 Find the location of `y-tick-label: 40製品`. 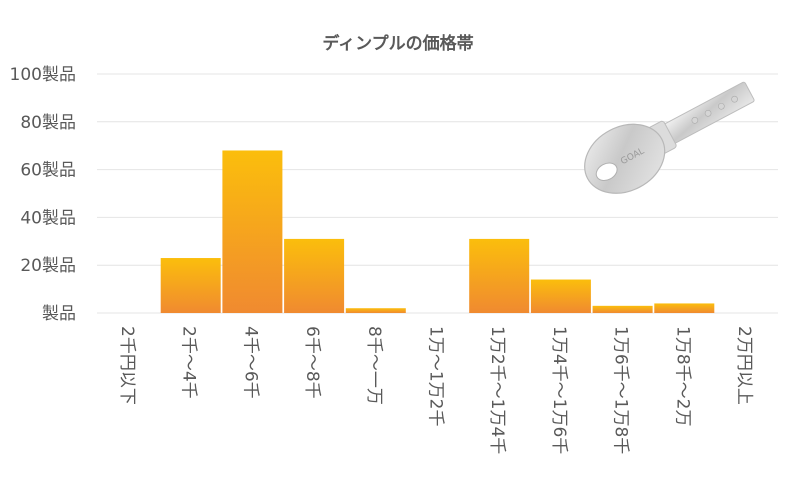

y-tick-label: 40製品 is located at coordinates (48, 218).